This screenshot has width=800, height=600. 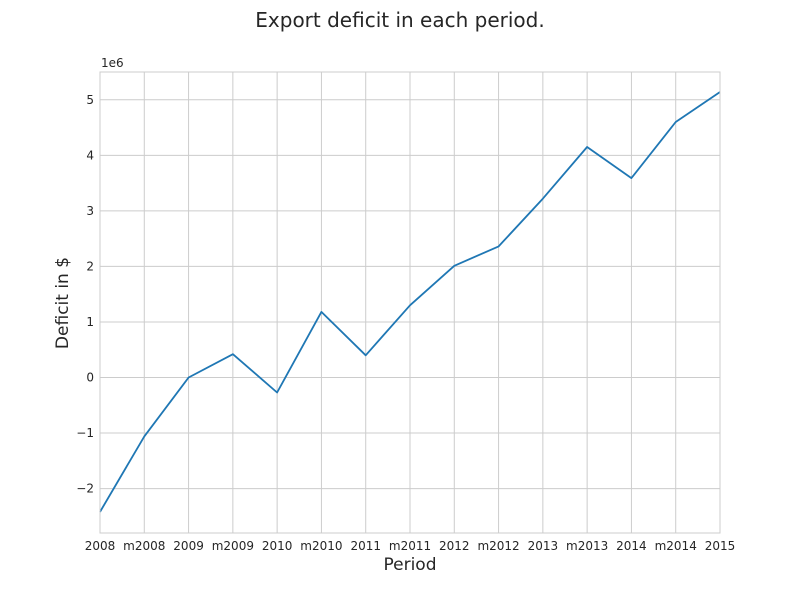 I want to click on x-tick-label: 2009, so click(x=188, y=546).